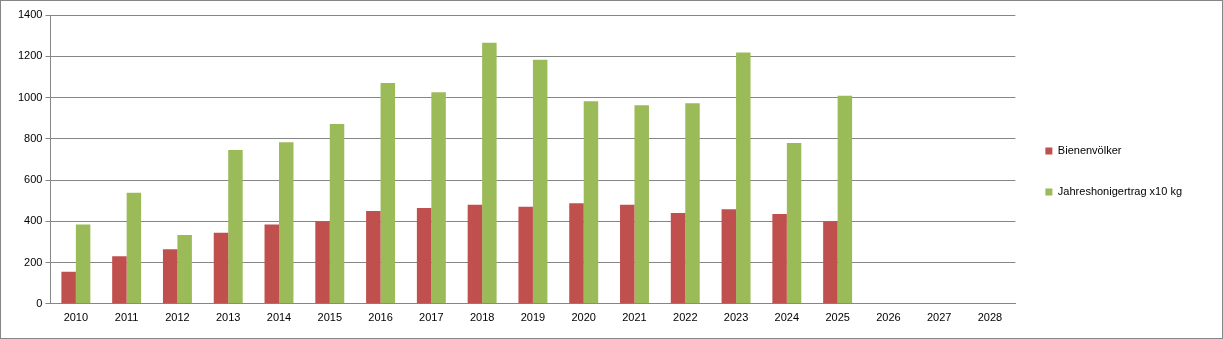  What do you see at coordinates (177, 317) in the screenshot?
I see `x-tick-label: 2012` at bounding box center [177, 317].